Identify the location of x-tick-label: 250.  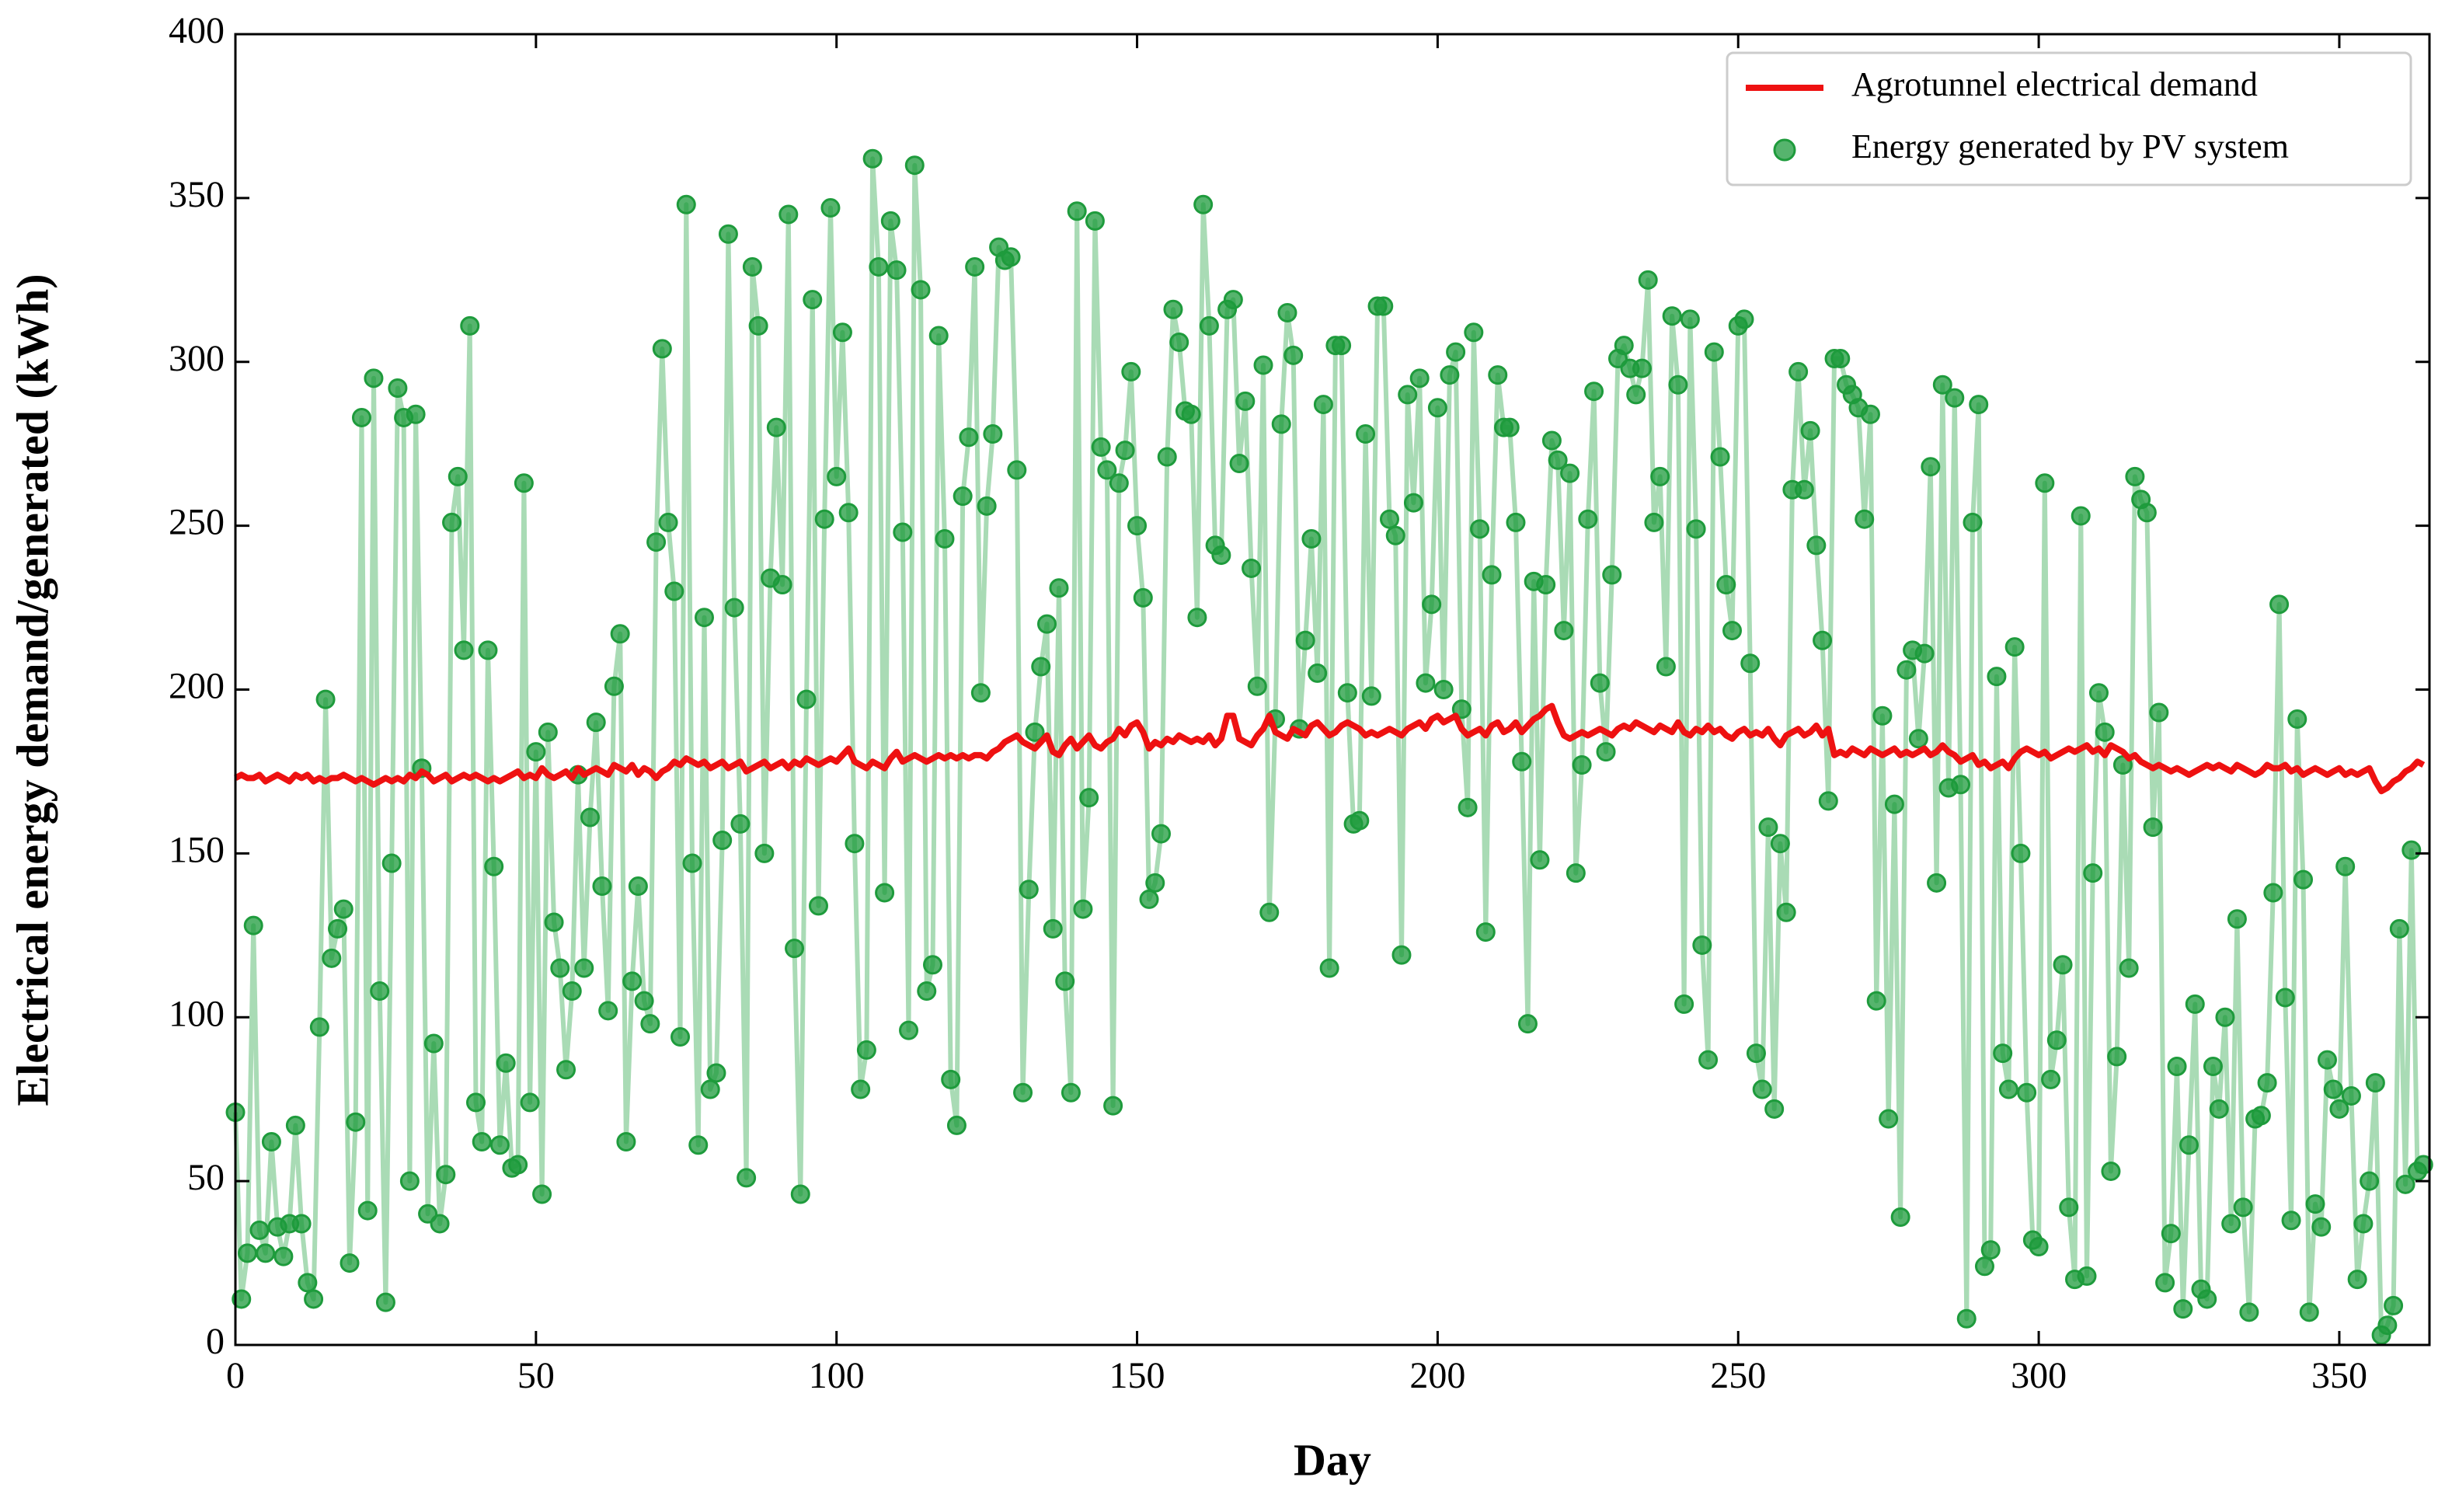
(1738, 1375).